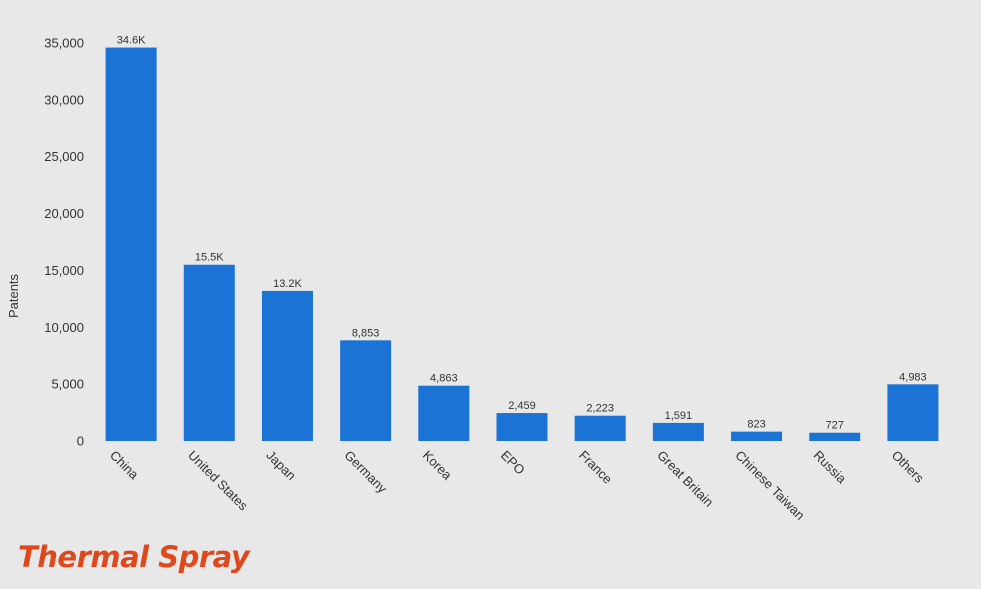 Image resolution: width=981 pixels, height=589 pixels. What do you see at coordinates (64, 99) in the screenshot?
I see `y-tick-label: 30,000` at bounding box center [64, 99].